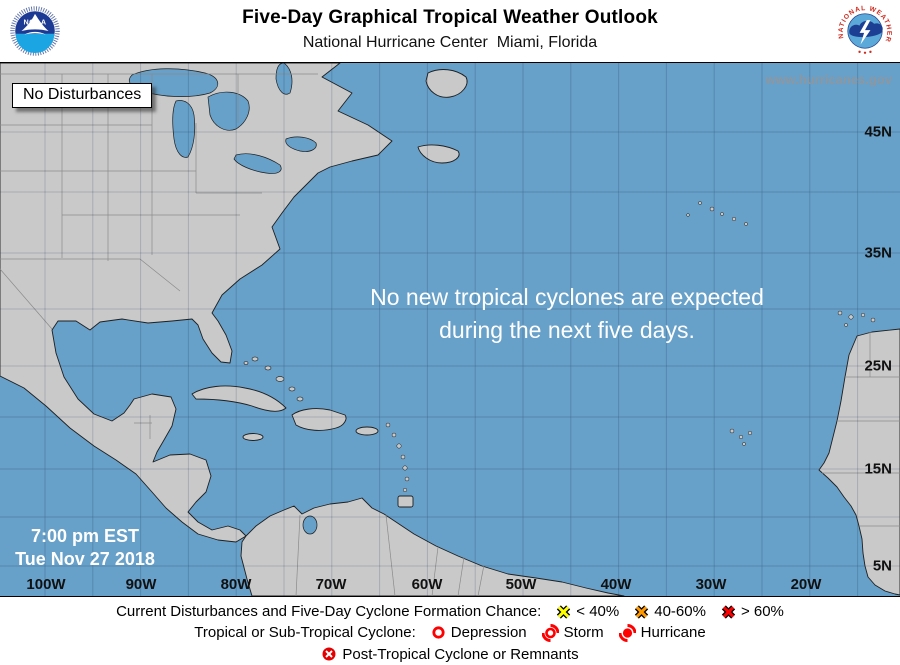 This screenshot has height=665, width=900. I want to click on lat-label-15n: 15N, so click(878, 469).